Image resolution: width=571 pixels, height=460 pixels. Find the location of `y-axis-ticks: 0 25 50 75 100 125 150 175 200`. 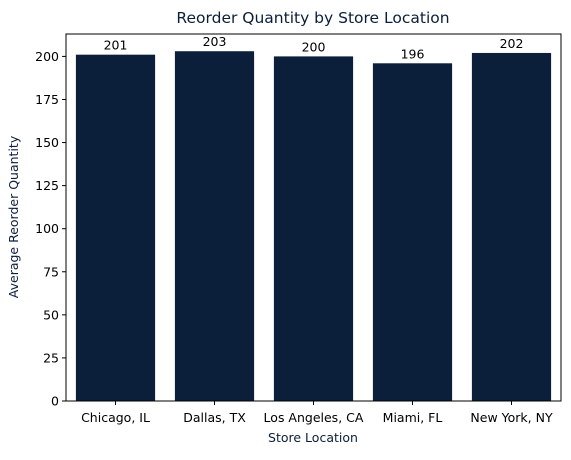

y-axis-ticks: 0 25 50 75 100 125 150 175 200 is located at coordinates (50, 229).